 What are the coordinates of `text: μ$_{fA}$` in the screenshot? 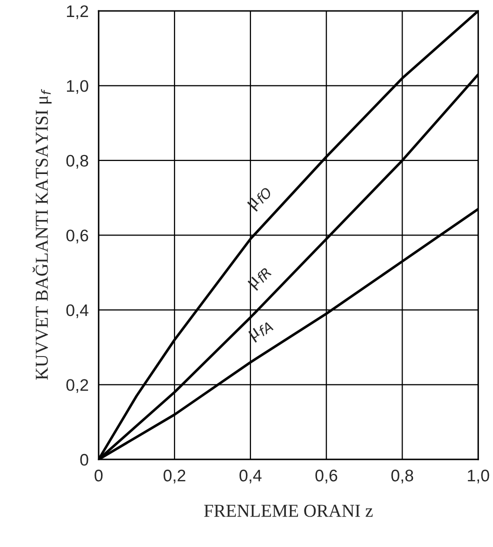 It's located at (261, 331).